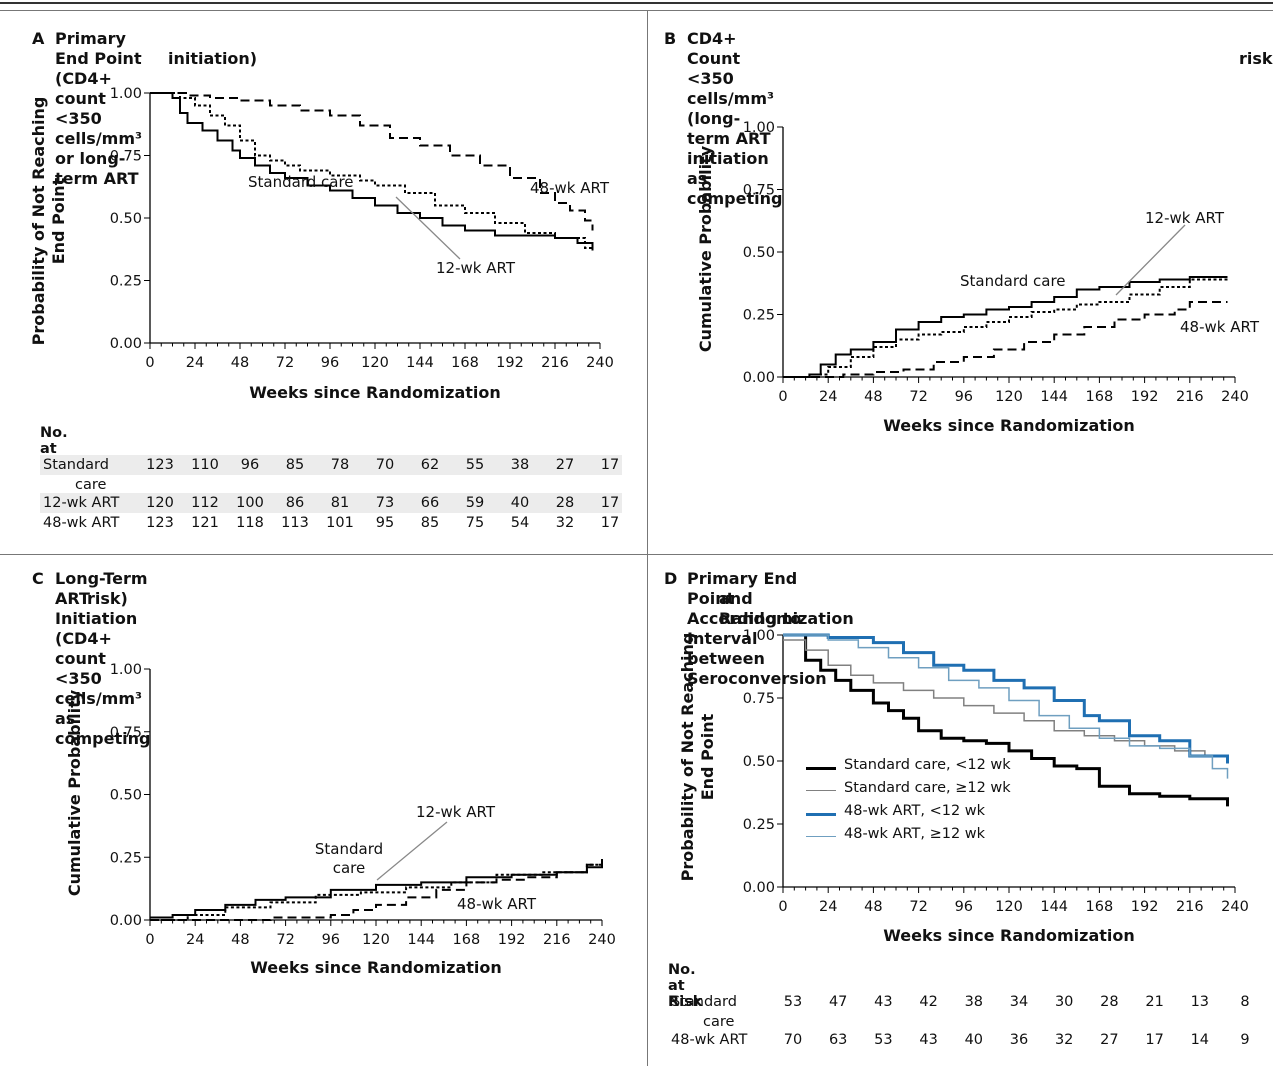  What do you see at coordinates (1009, 935) in the screenshot?
I see `x-axis-title: Weeks since Randomization` at bounding box center [1009, 935].